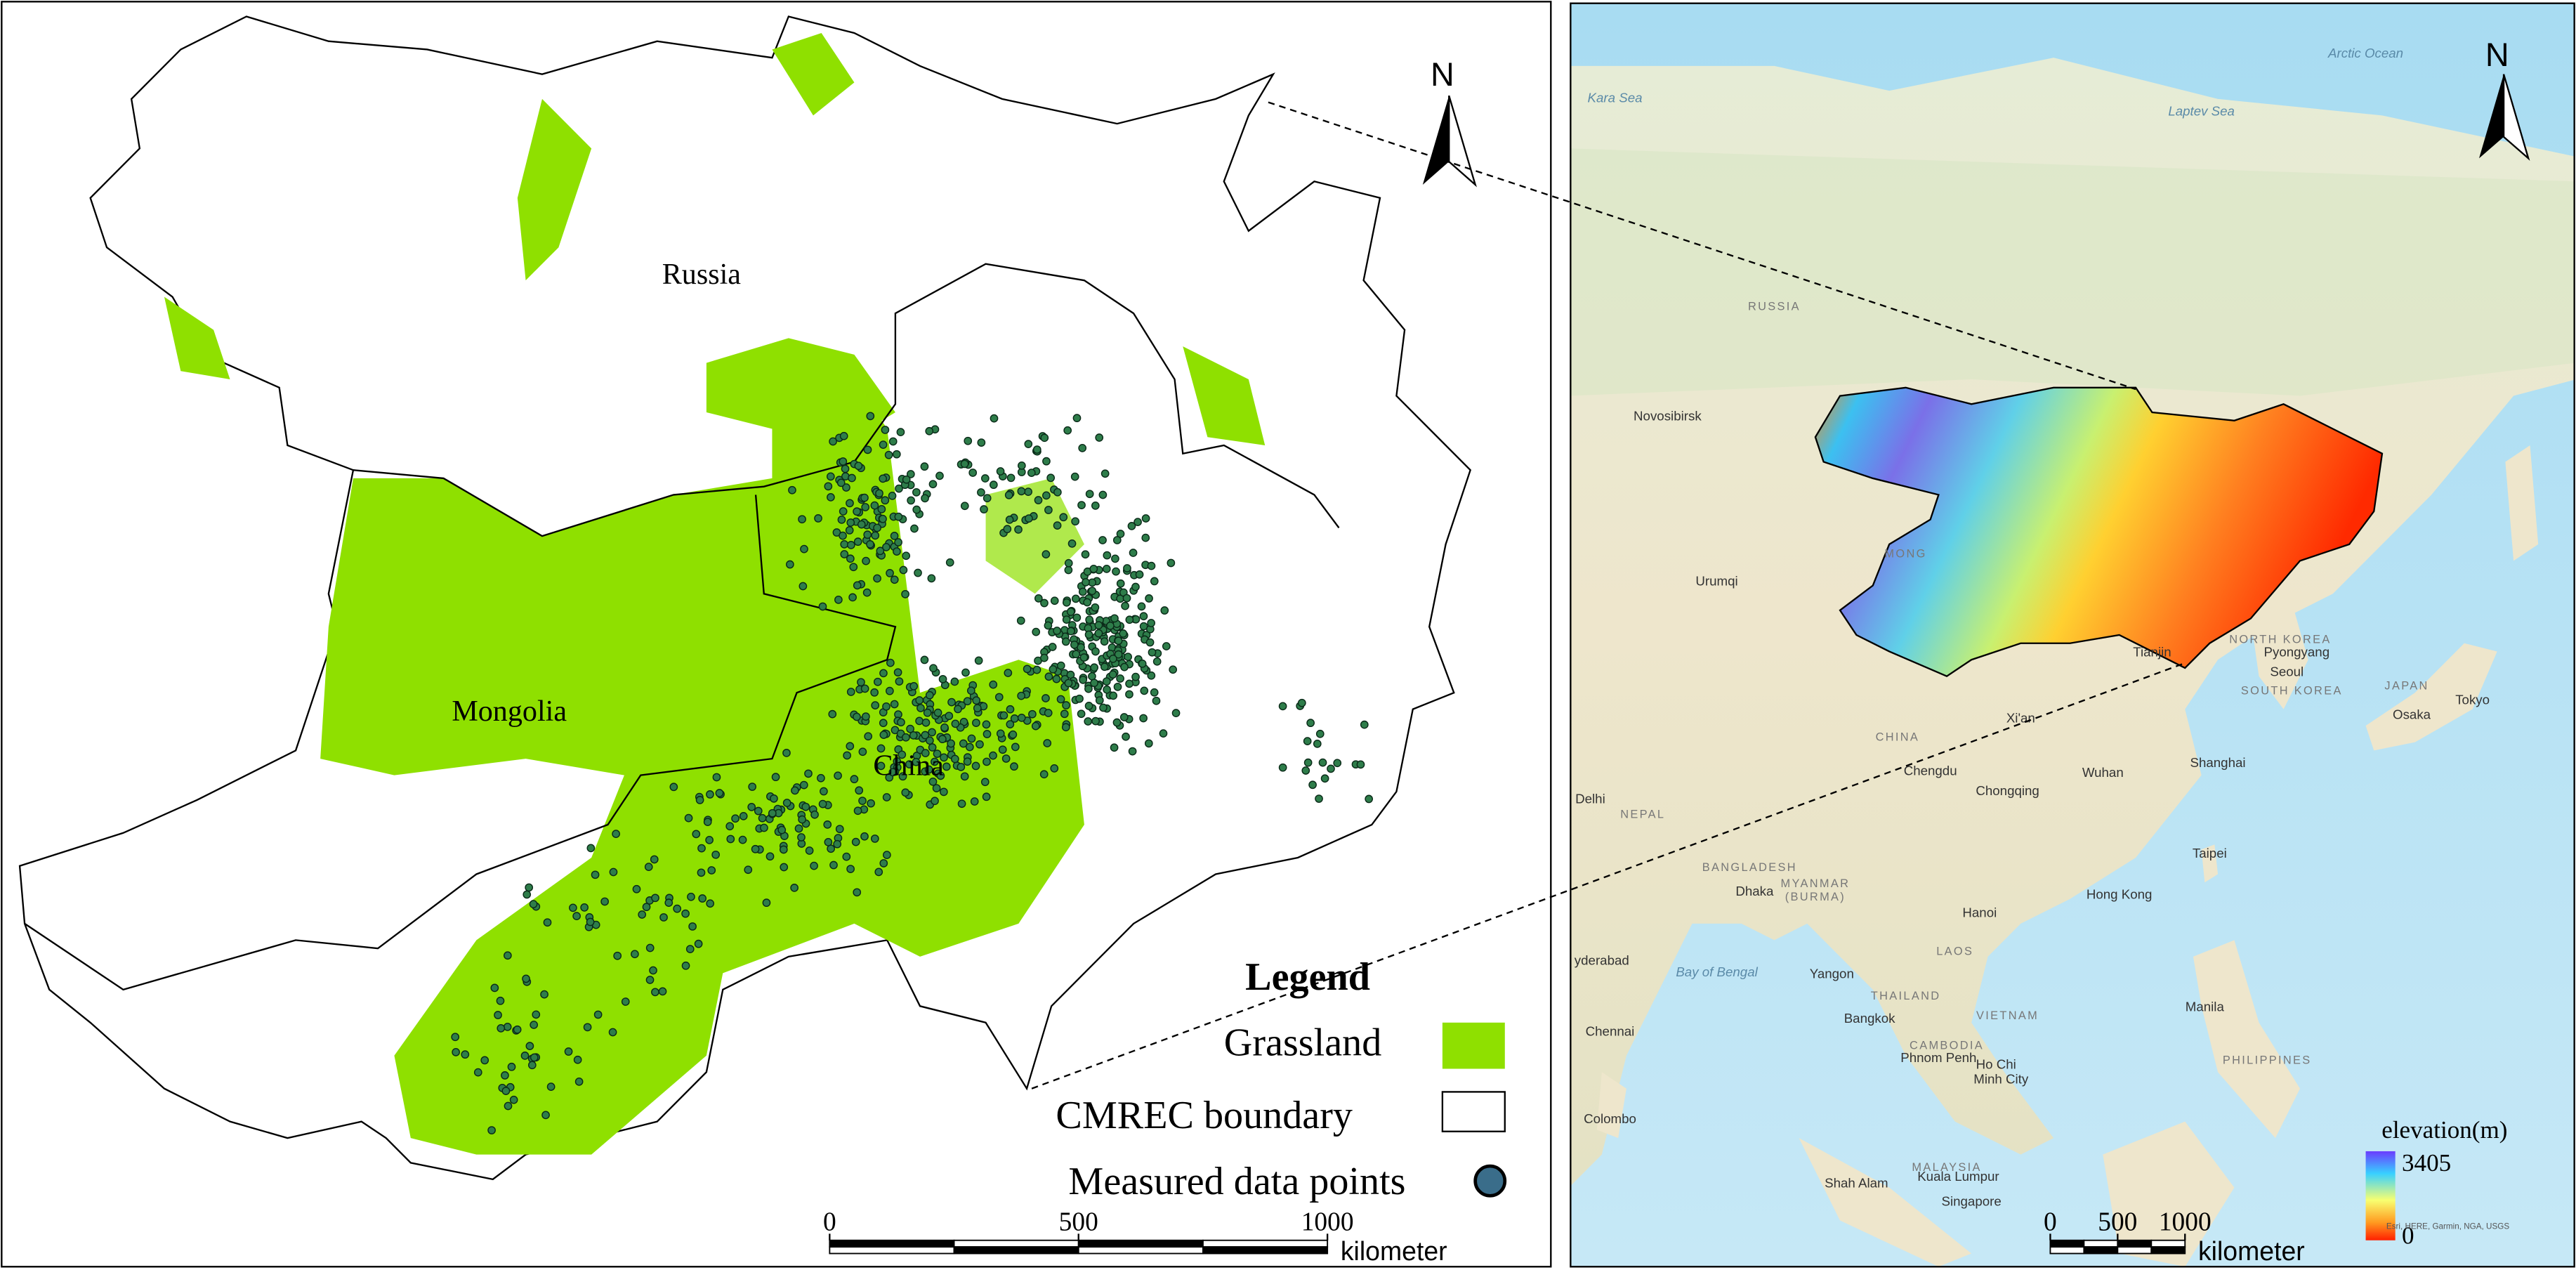 The height and width of the screenshot is (1270, 2576). What do you see at coordinates (1832, 973) in the screenshot?
I see `place-label: Yangon` at bounding box center [1832, 973].